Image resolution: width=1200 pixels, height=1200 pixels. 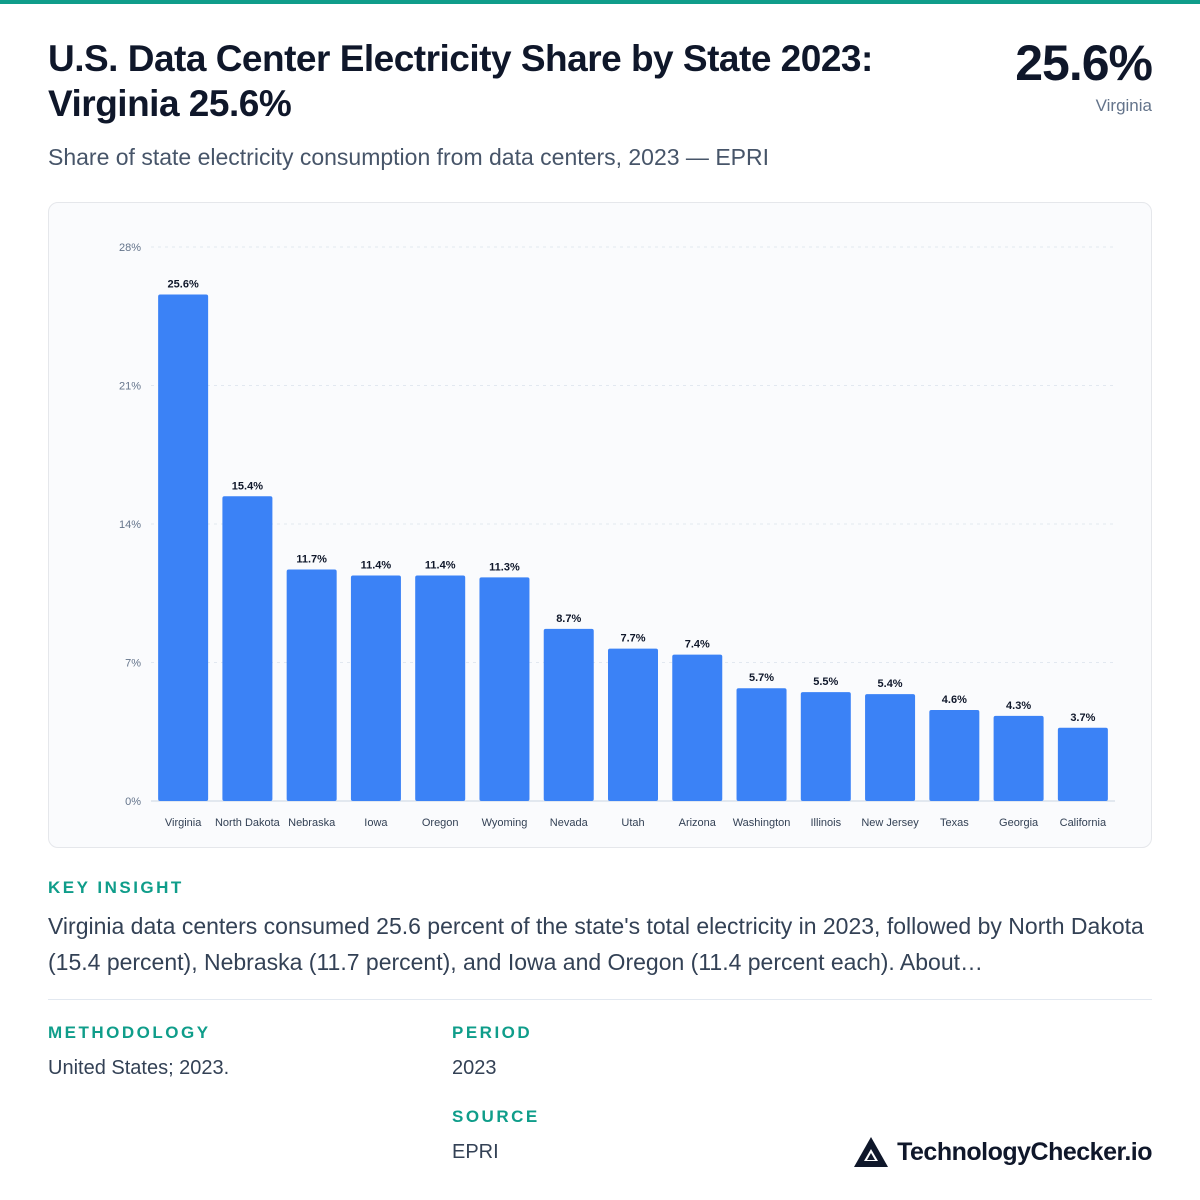 What do you see at coordinates (954, 823) in the screenshot?
I see `x-tick-label: Texas` at bounding box center [954, 823].